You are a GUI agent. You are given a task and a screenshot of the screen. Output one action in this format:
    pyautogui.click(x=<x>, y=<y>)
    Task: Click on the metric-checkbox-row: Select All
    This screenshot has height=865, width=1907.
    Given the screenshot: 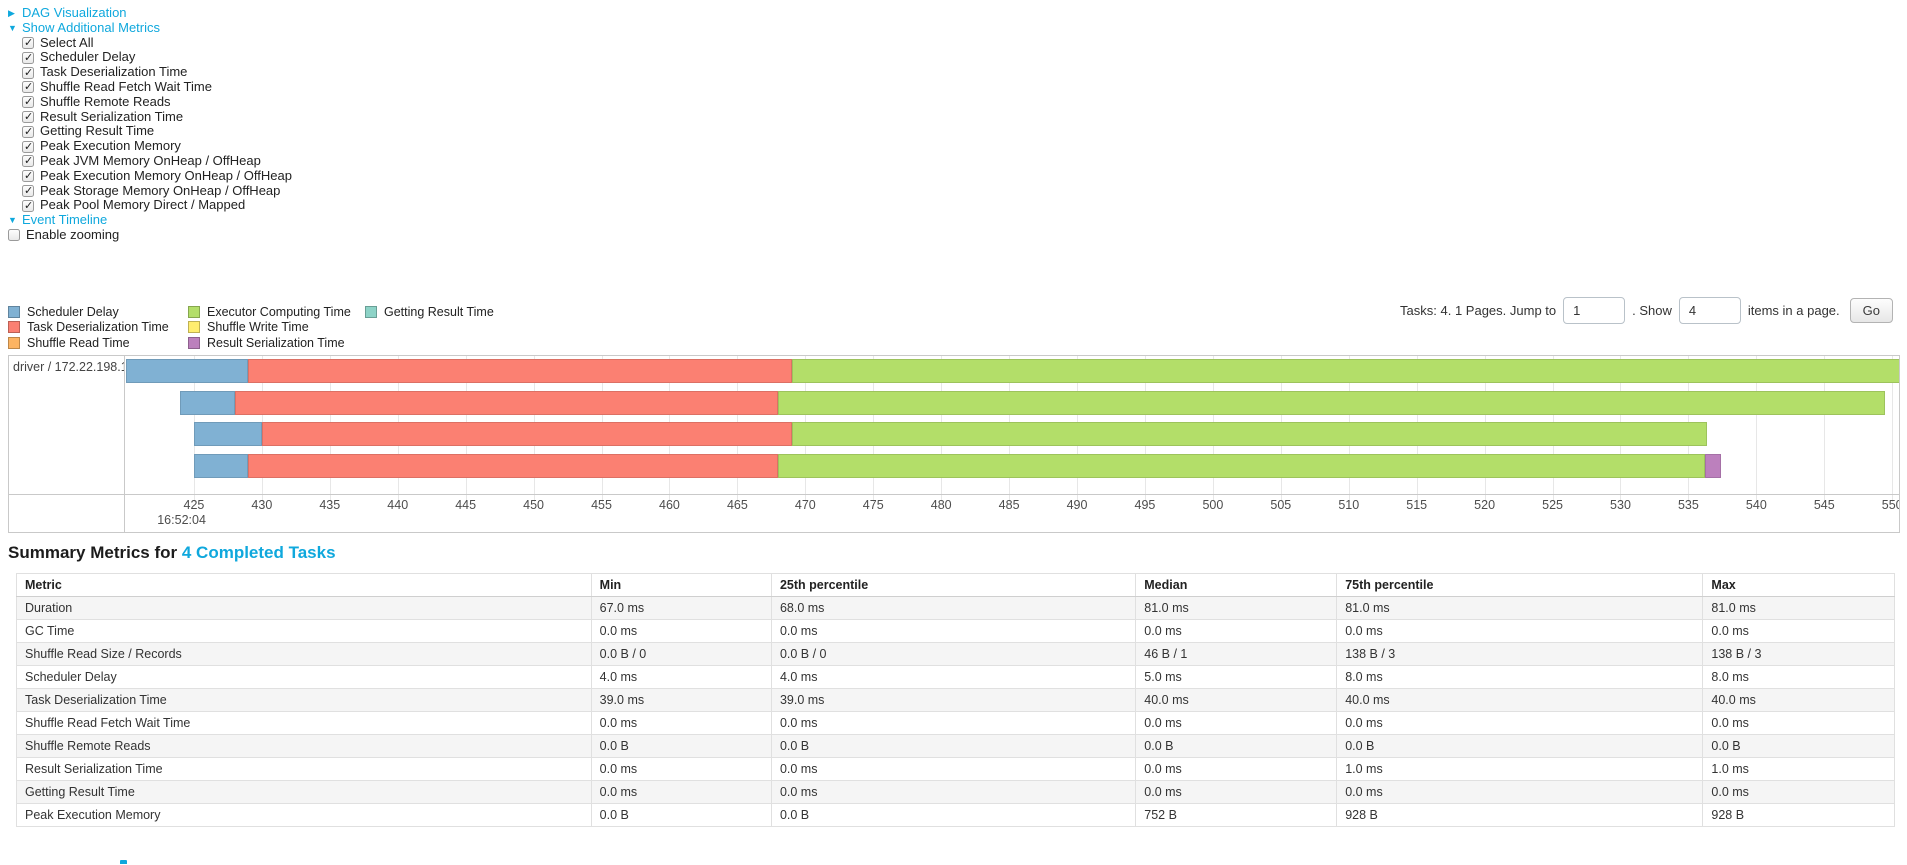 What is the action you would take?
    pyautogui.click(x=157, y=43)
    